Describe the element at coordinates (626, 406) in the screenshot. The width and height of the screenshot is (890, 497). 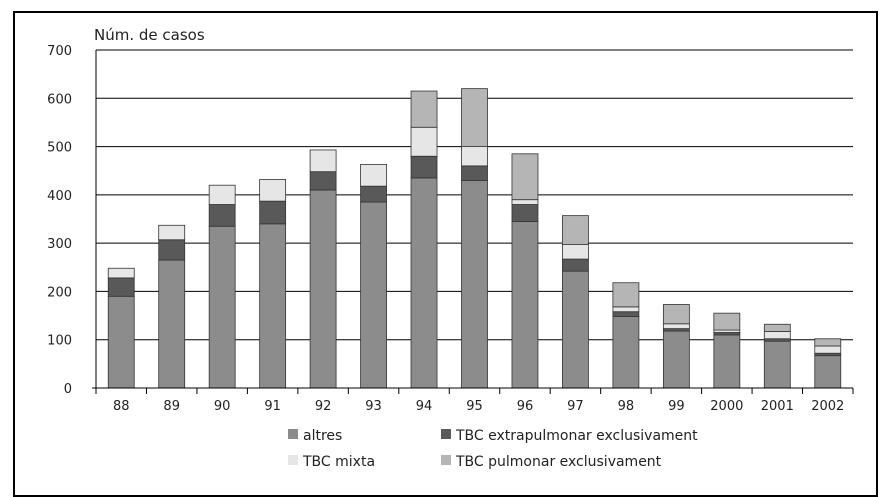
I see `x-tick-label: 98` at that location.